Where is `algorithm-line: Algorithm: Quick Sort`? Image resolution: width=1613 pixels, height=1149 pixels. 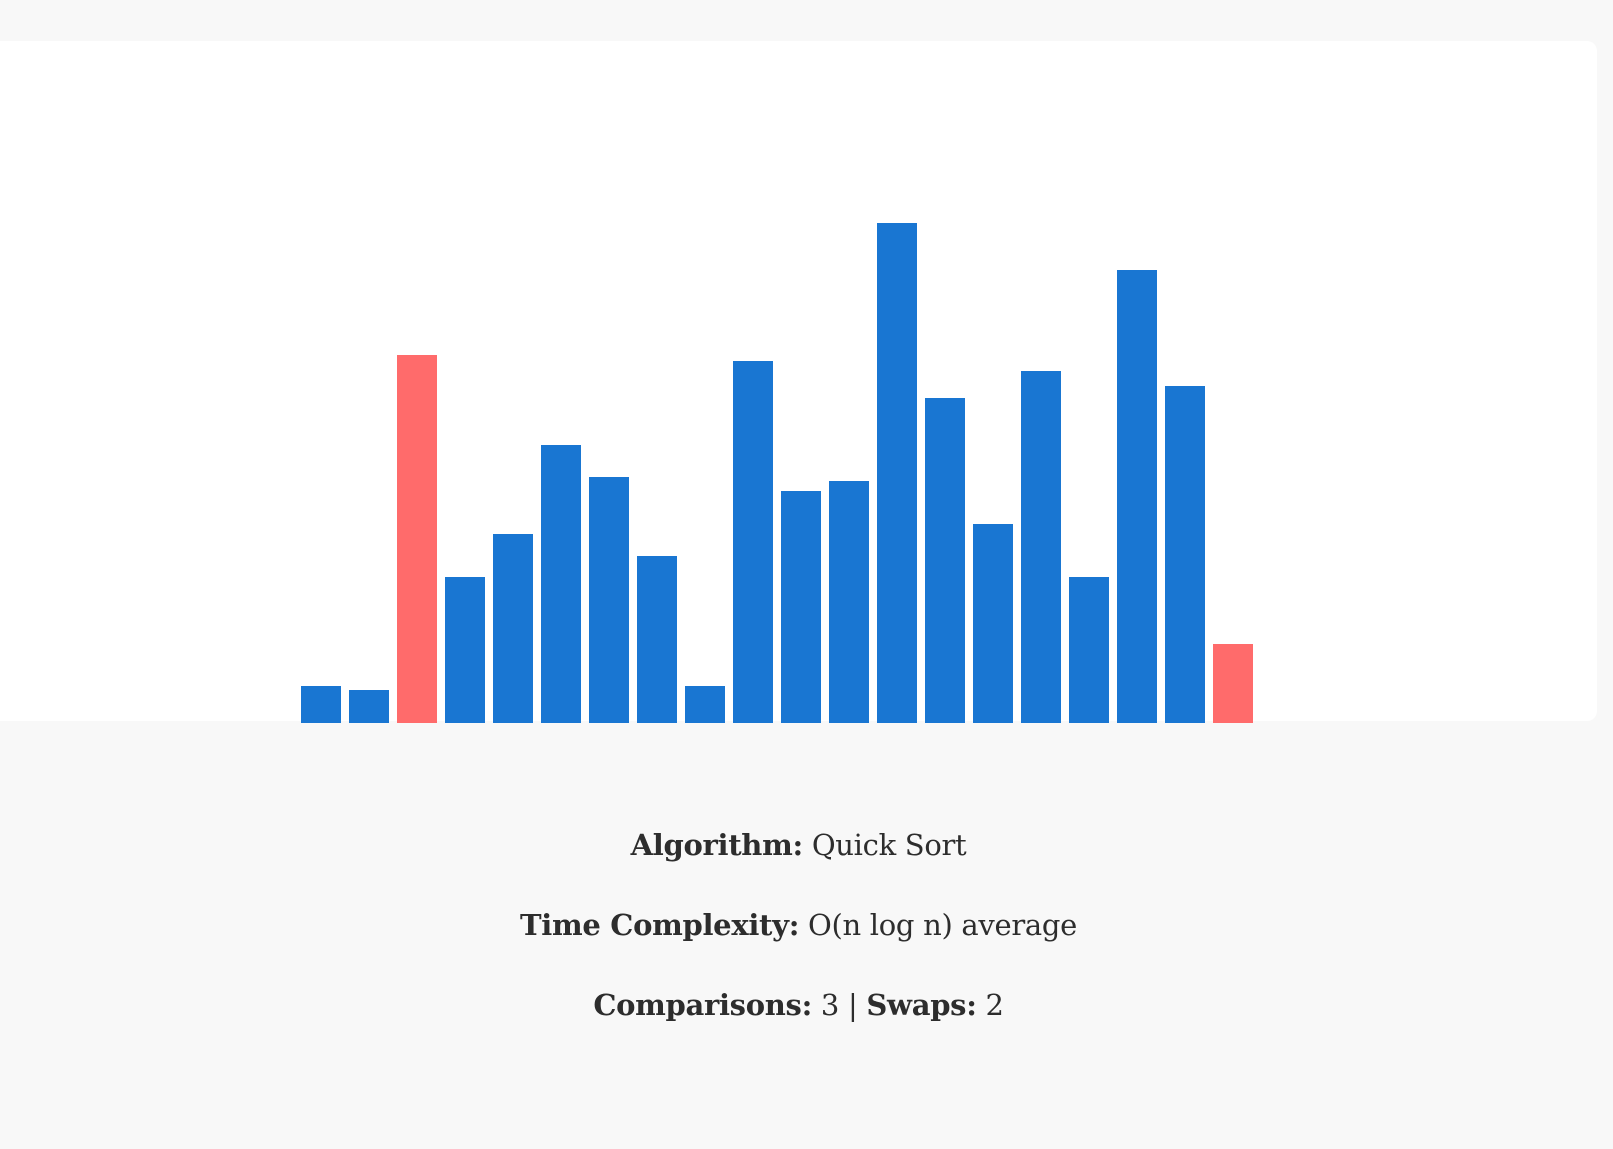 algorithm-line: Algorithm: Quick Sort is located at coordinates (798, 845).